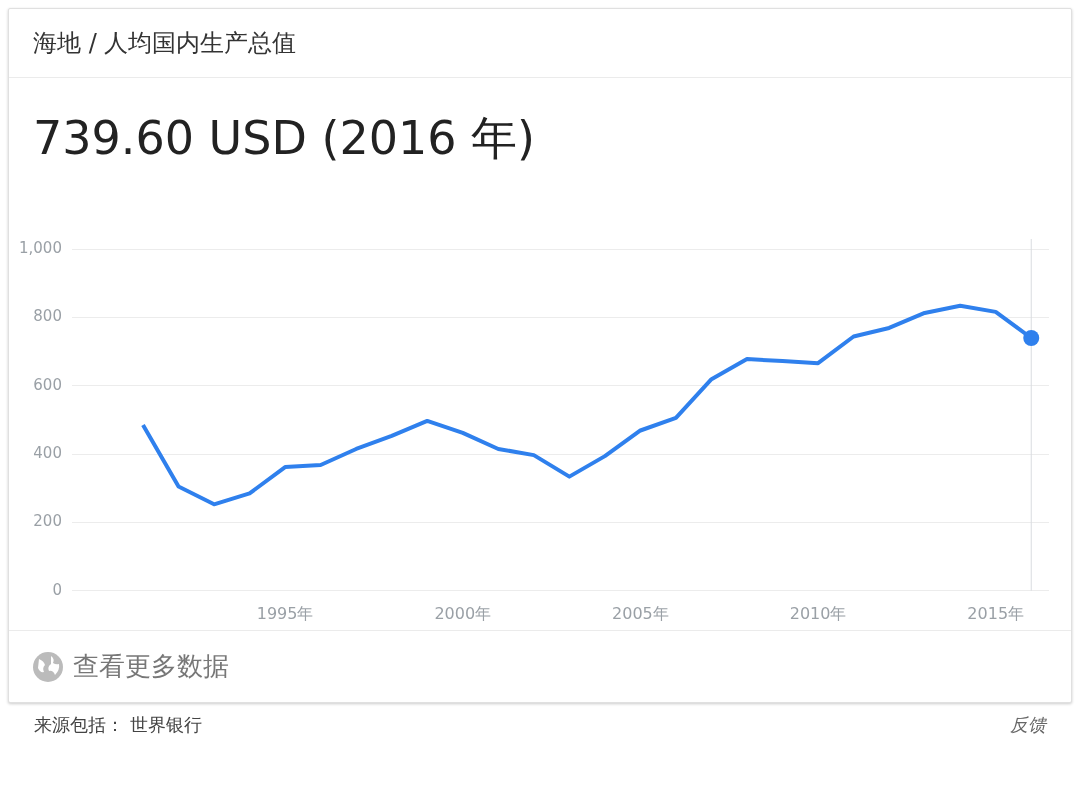 Image resolution: width=1080 pixels, height=786 pixels. What do you see at coordinates (47, 521) in the screenshot?
I see `y-tick-label: 200` at bounding box center [47, 521].